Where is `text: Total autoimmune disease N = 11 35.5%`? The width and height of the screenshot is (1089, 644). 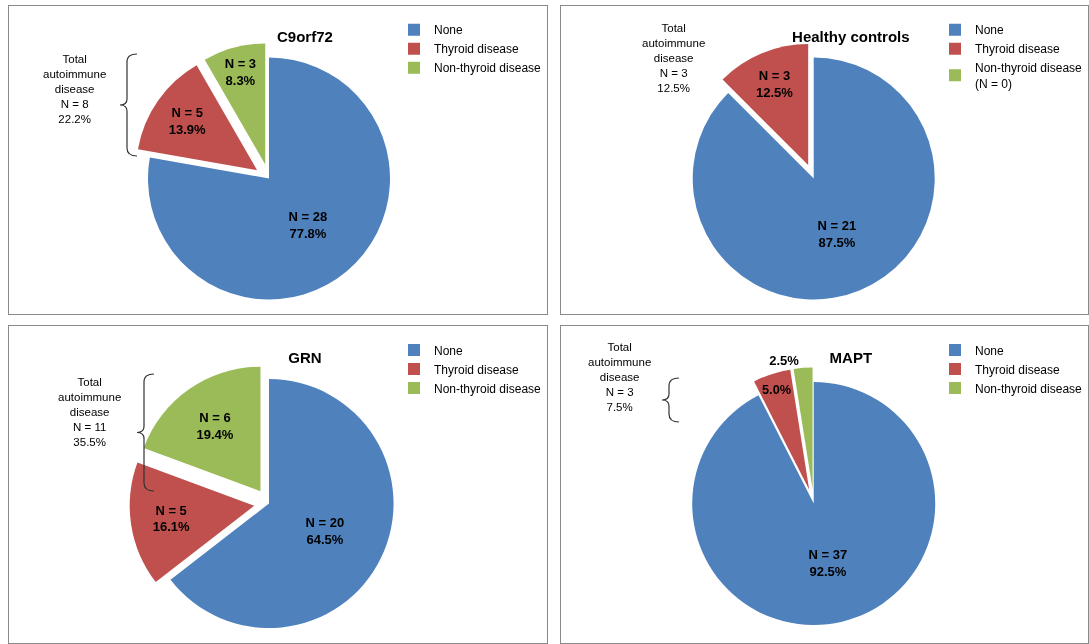 text: Total autoimmune disease N = 11 35.5% is located at coordinates (90, 412).